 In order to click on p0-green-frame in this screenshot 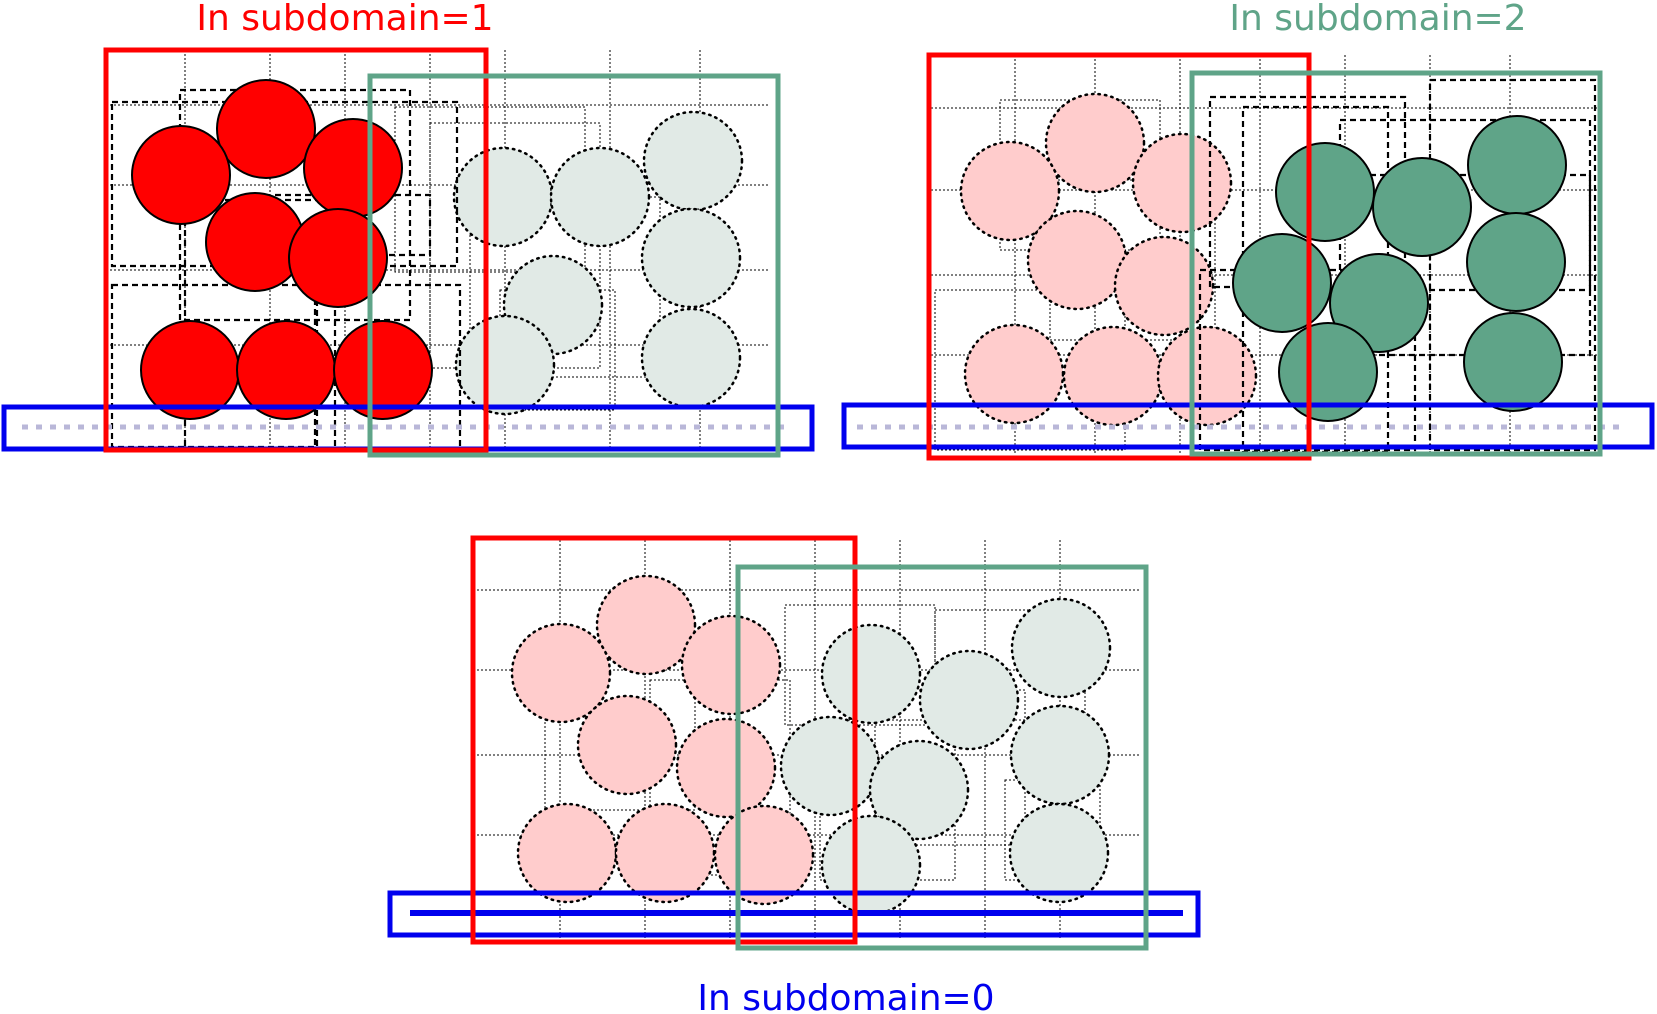, I will do `click(942, 757)`.